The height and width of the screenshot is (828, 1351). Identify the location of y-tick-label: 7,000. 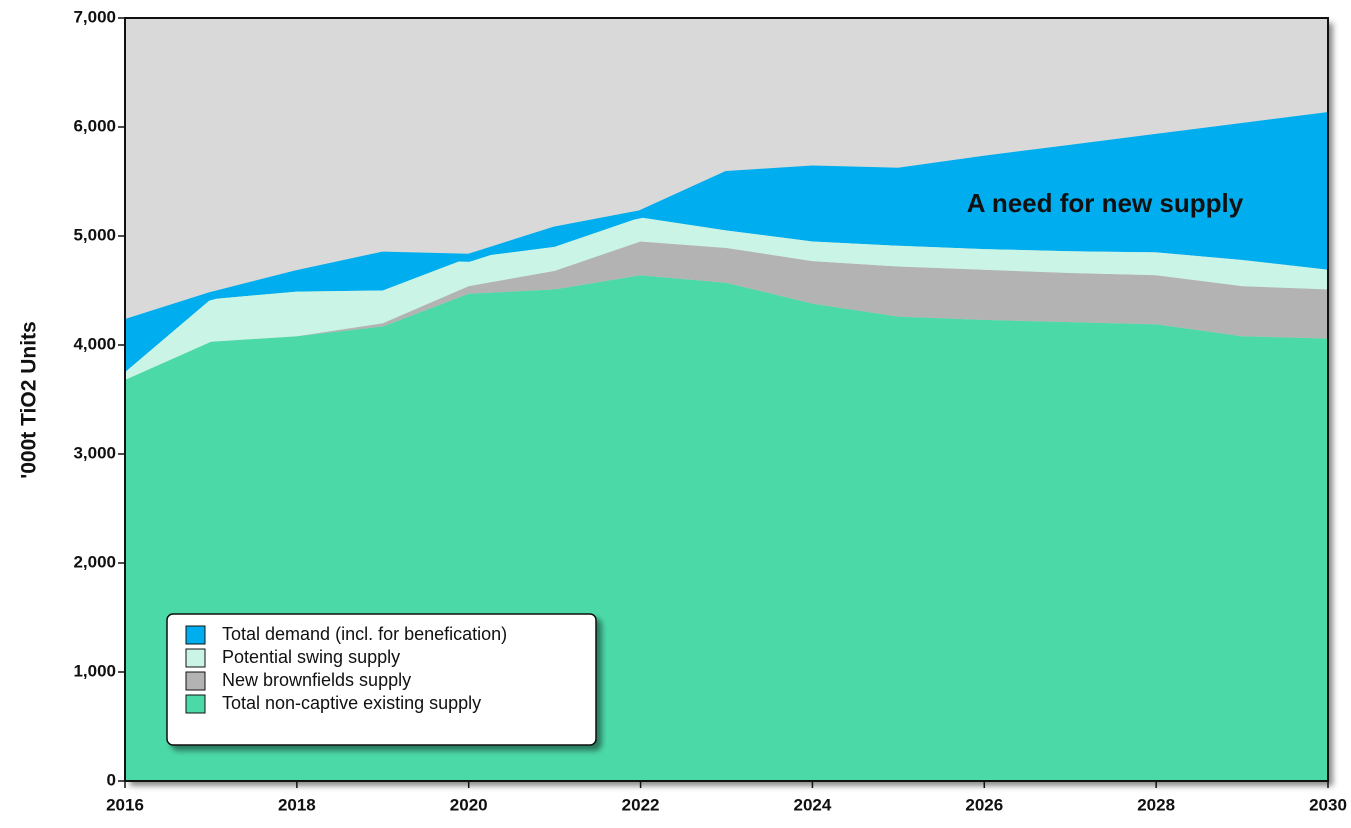
(94, 16).